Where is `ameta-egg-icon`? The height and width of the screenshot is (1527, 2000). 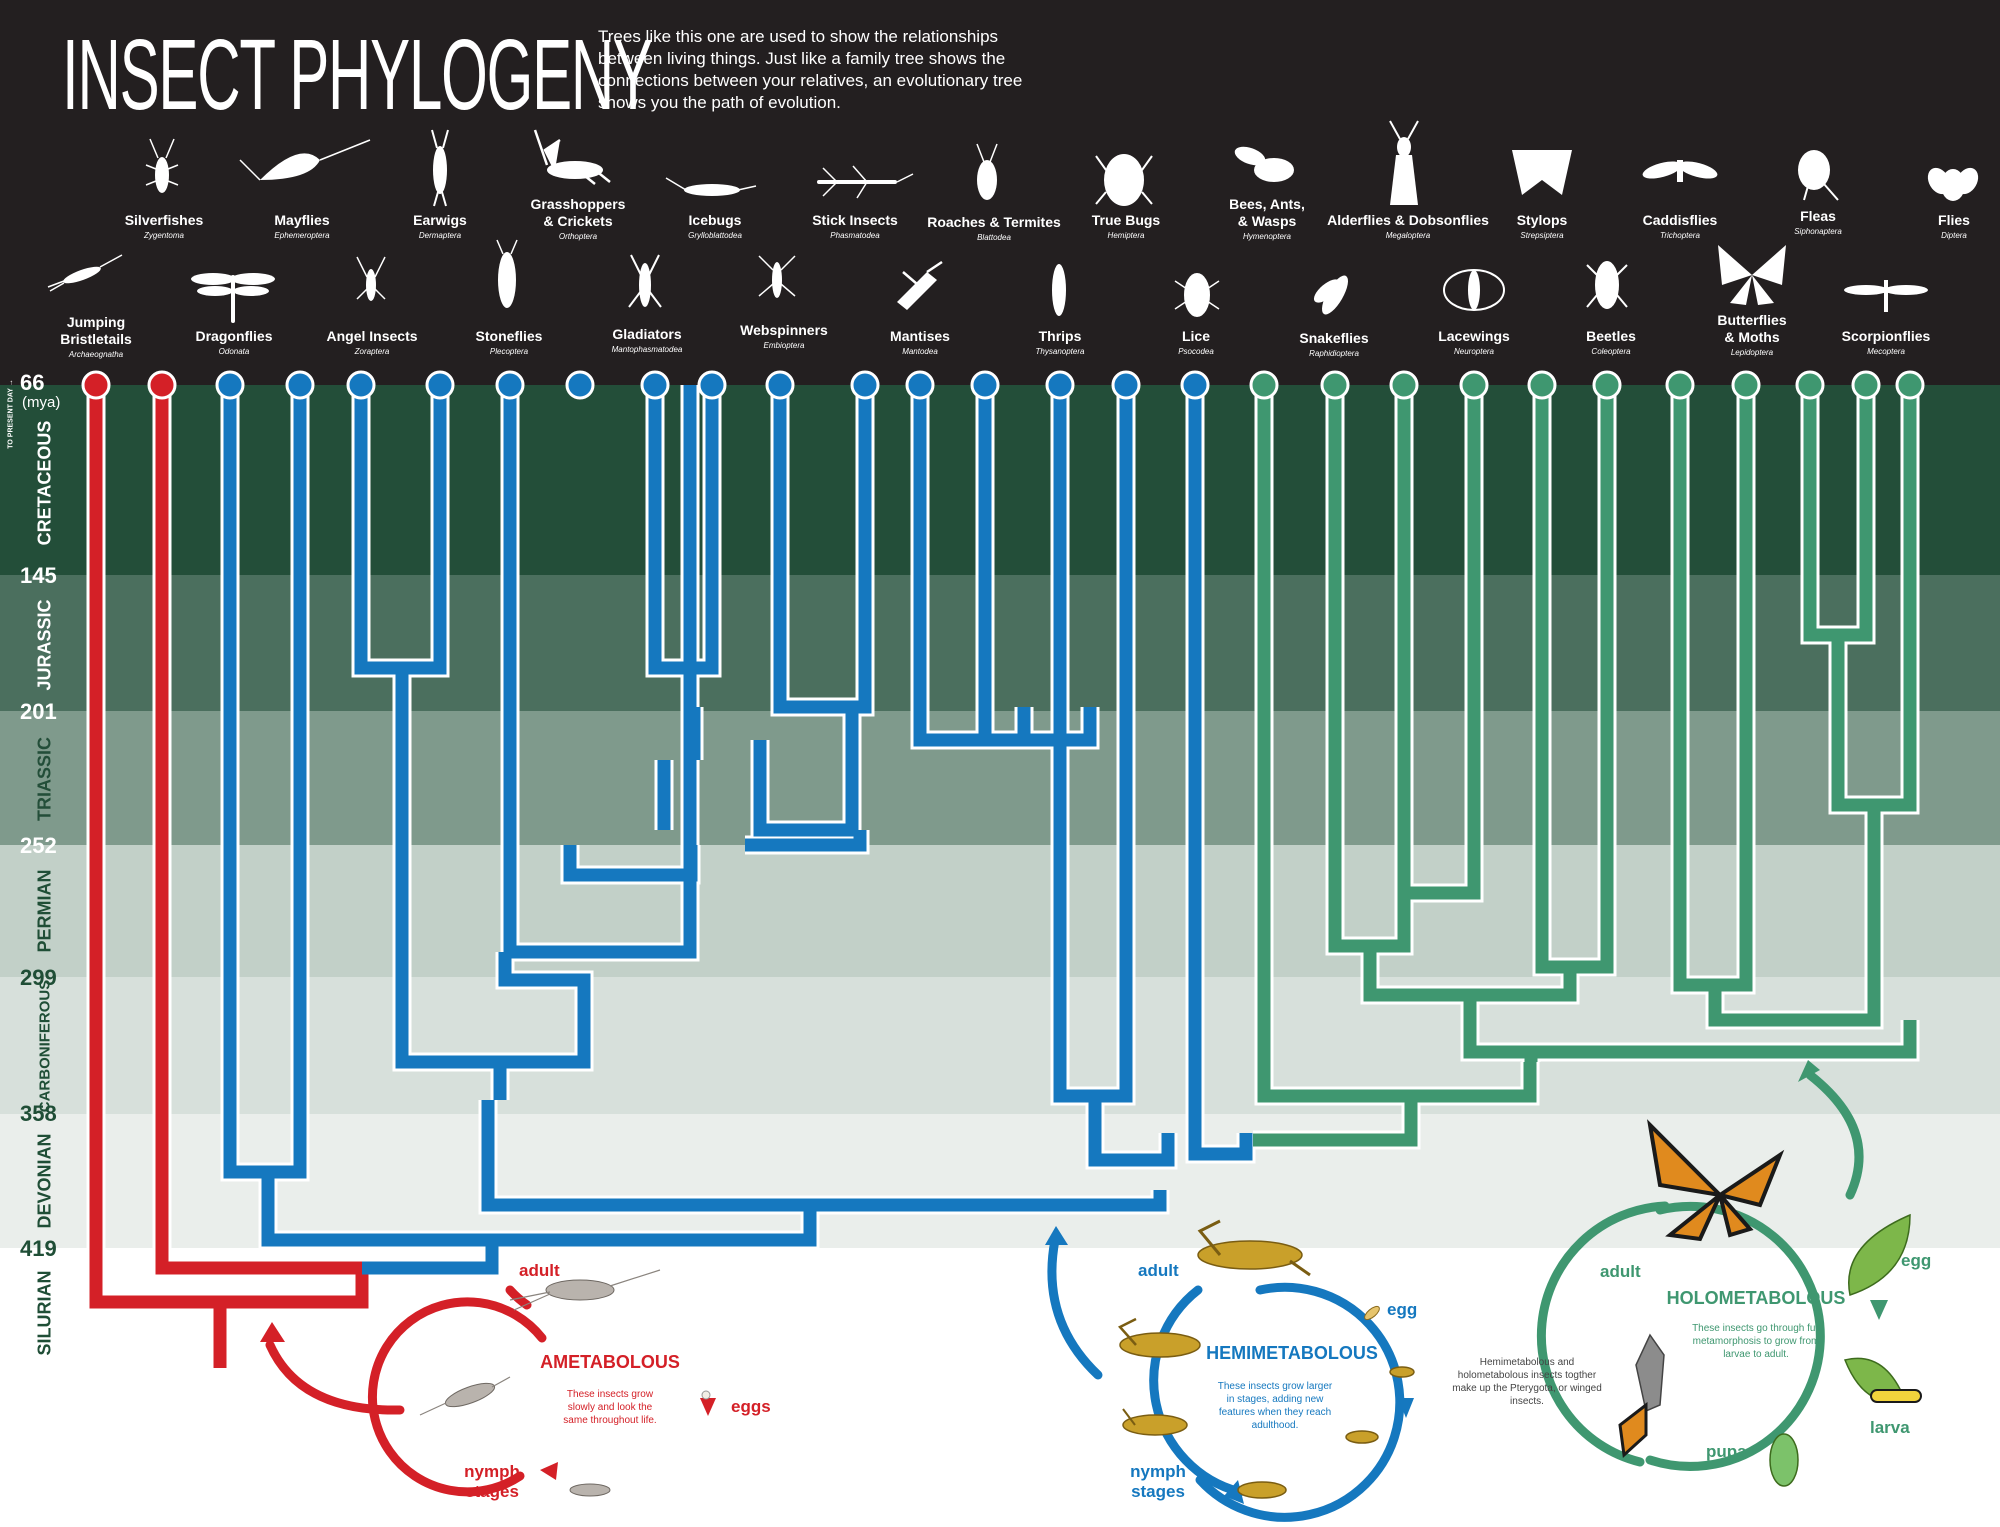
ameta-egg-icon is located at coordinates (706, 1395).